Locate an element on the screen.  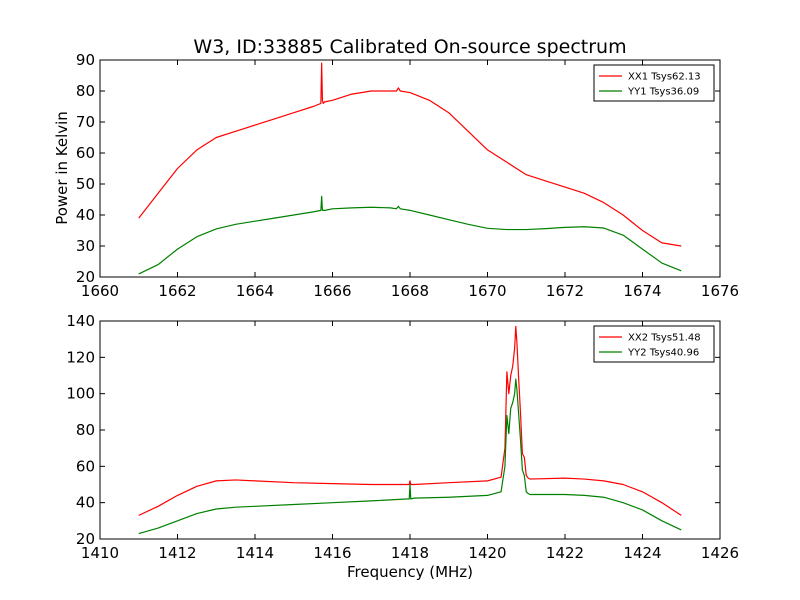
series-line-yy1 is located at coordinates (410, 235).